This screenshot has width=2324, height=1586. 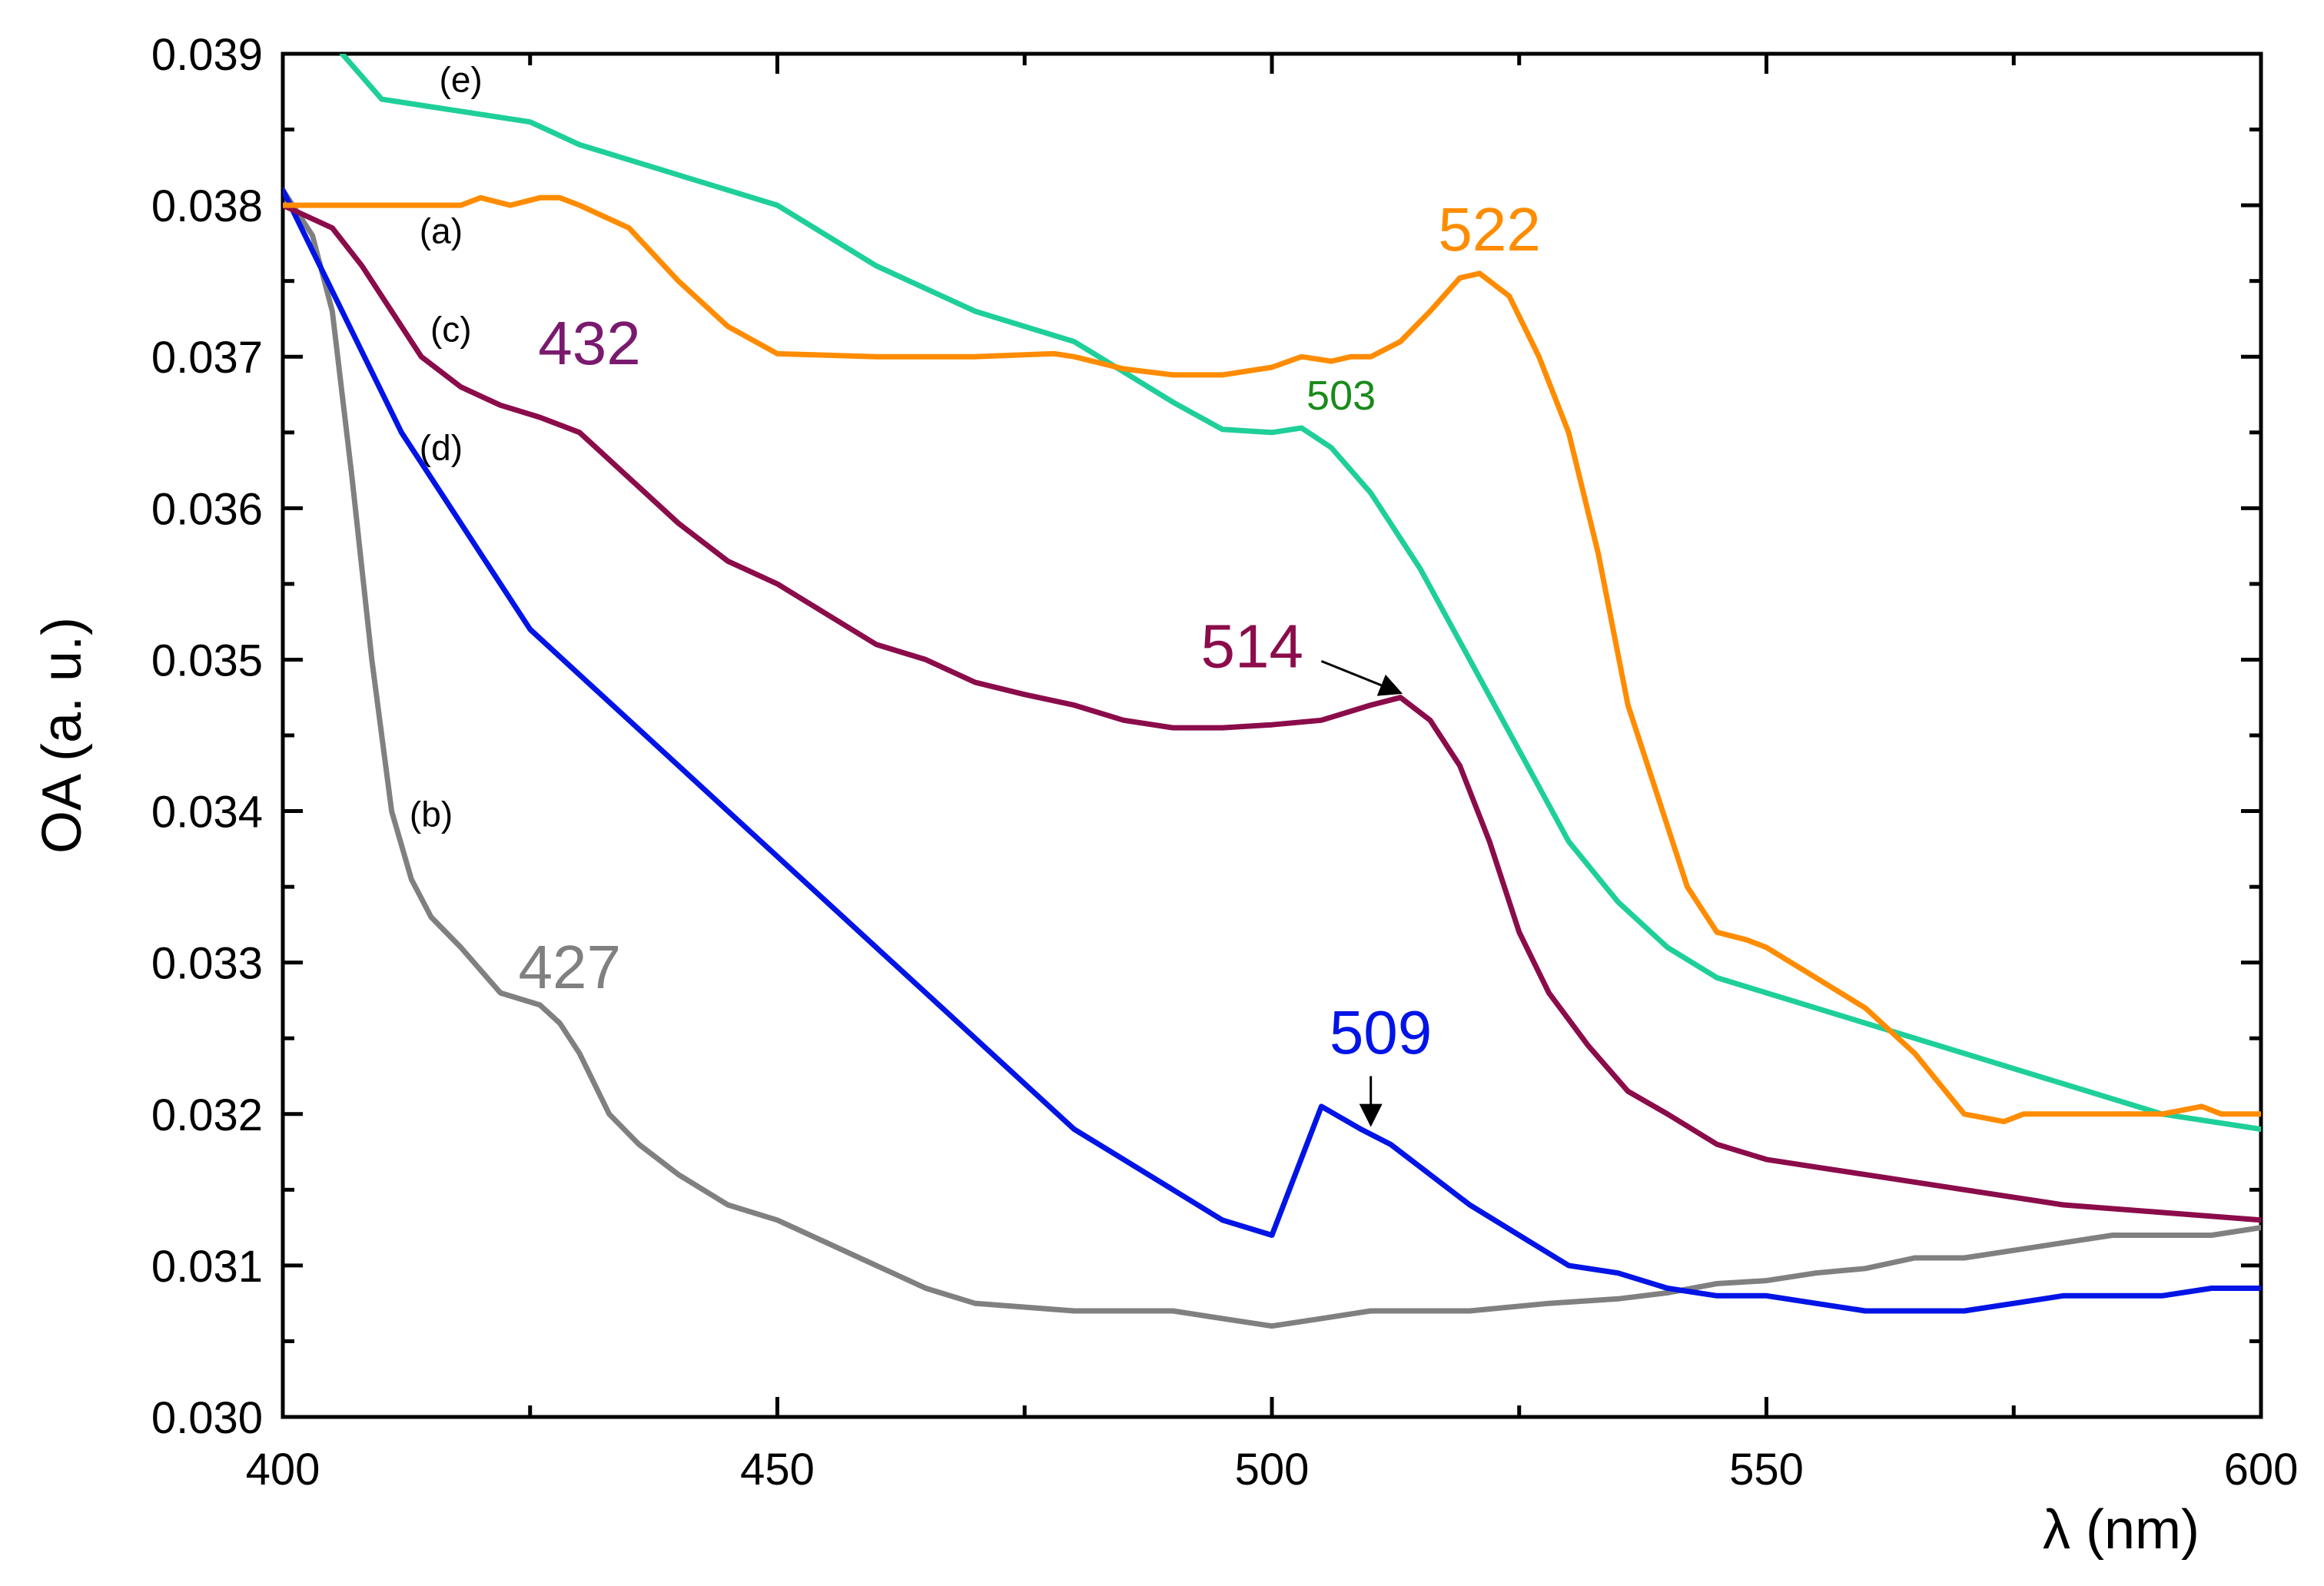 What do you see at coordinates (207, 660) in the screenshot?
I see `y-tick-label: 0.035` at bounding box center [207, 660].